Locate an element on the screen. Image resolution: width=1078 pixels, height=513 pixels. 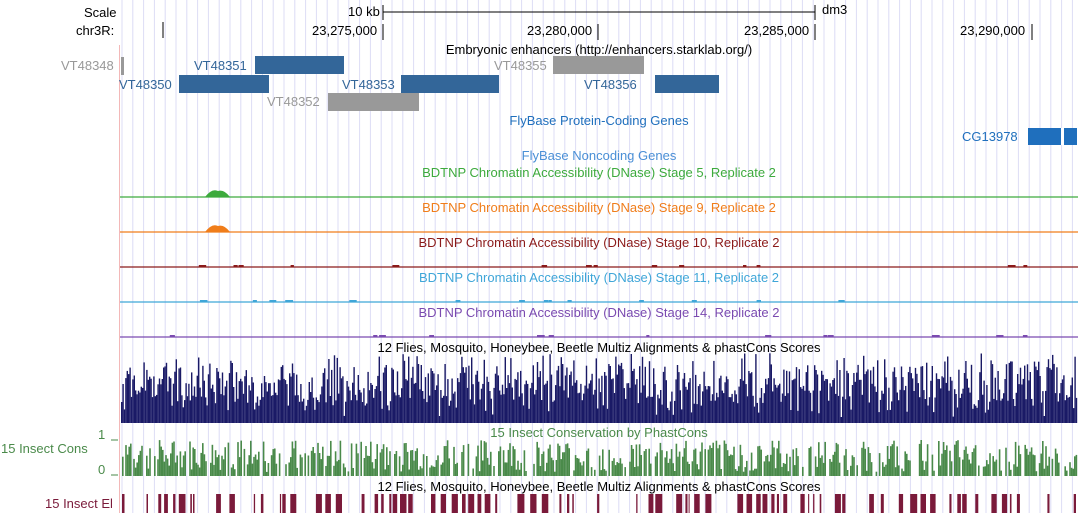
enhancer-label-vt48351: VT48351 is located at coordinates (220, 65).